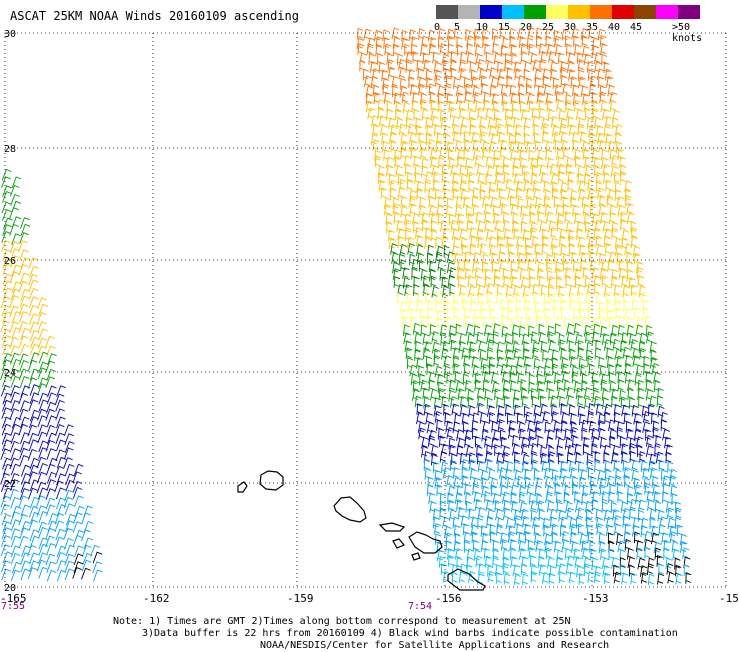 This screenshot has width=740, height=652. I want to click on lat-label: 28, so click(10, 149).